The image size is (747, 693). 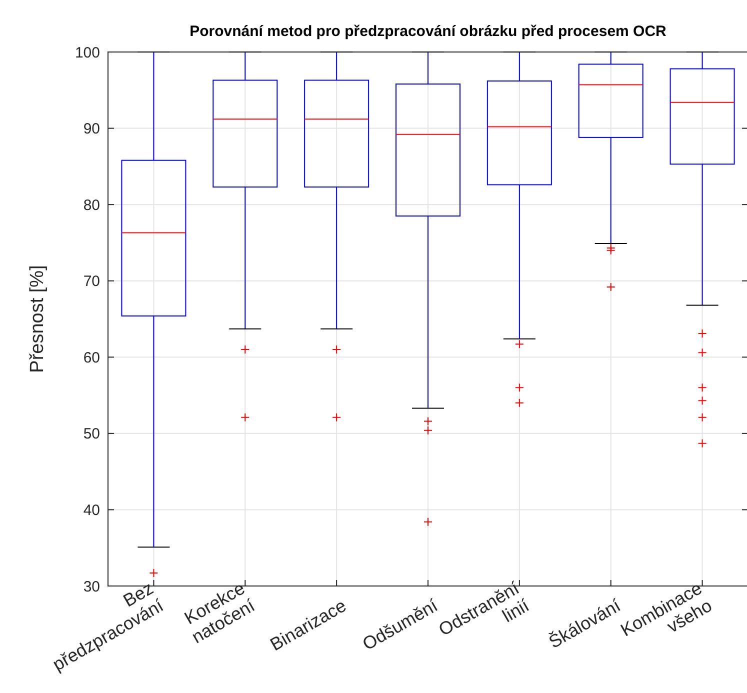 What do you see at coordinates (37, 319) in the screenshot?
I see `y-axis-title: Přesnost [%]` at bounding box center [37, 319].